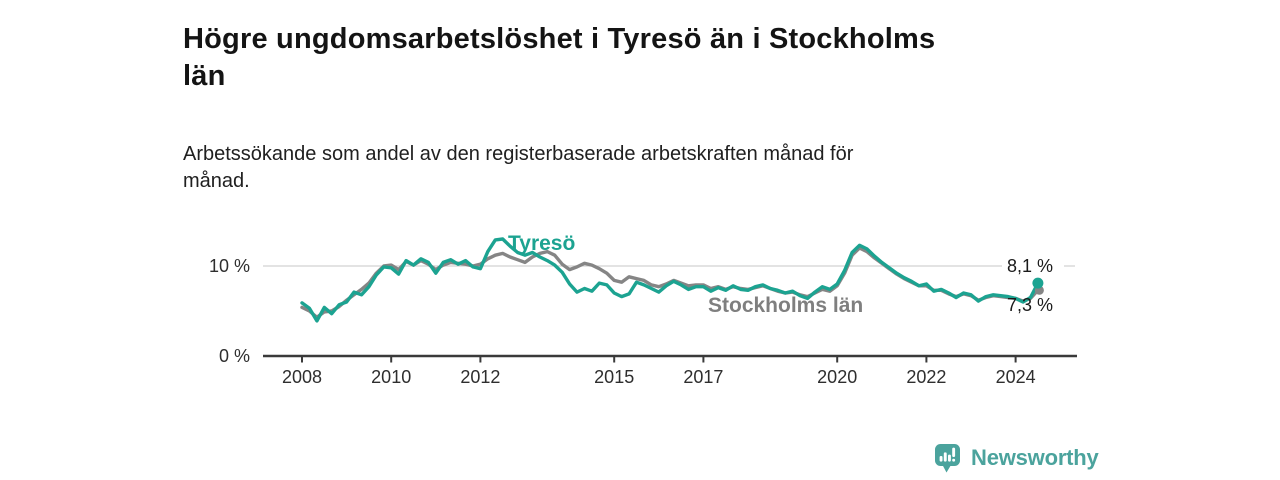 The width and height of the screenshot is (1280, 480). I want to click on x-tick-label: 2024, so click(1016, 377).